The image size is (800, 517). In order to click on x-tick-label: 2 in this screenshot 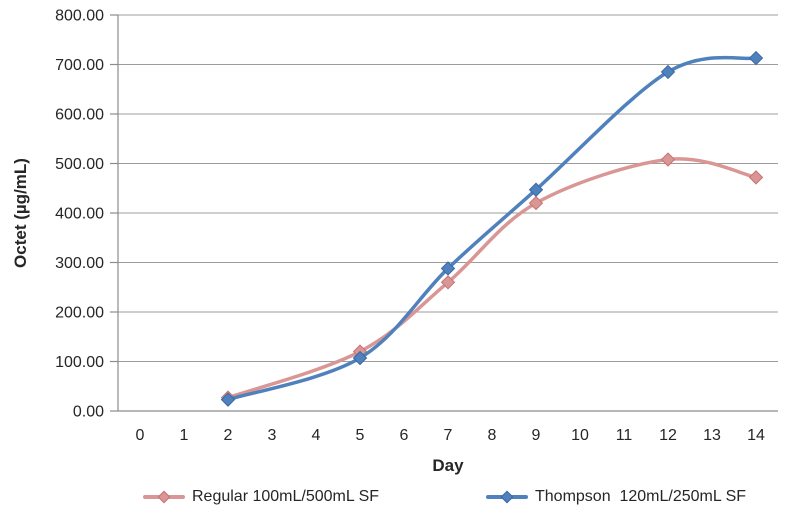, I will do `click(228, 435)`.